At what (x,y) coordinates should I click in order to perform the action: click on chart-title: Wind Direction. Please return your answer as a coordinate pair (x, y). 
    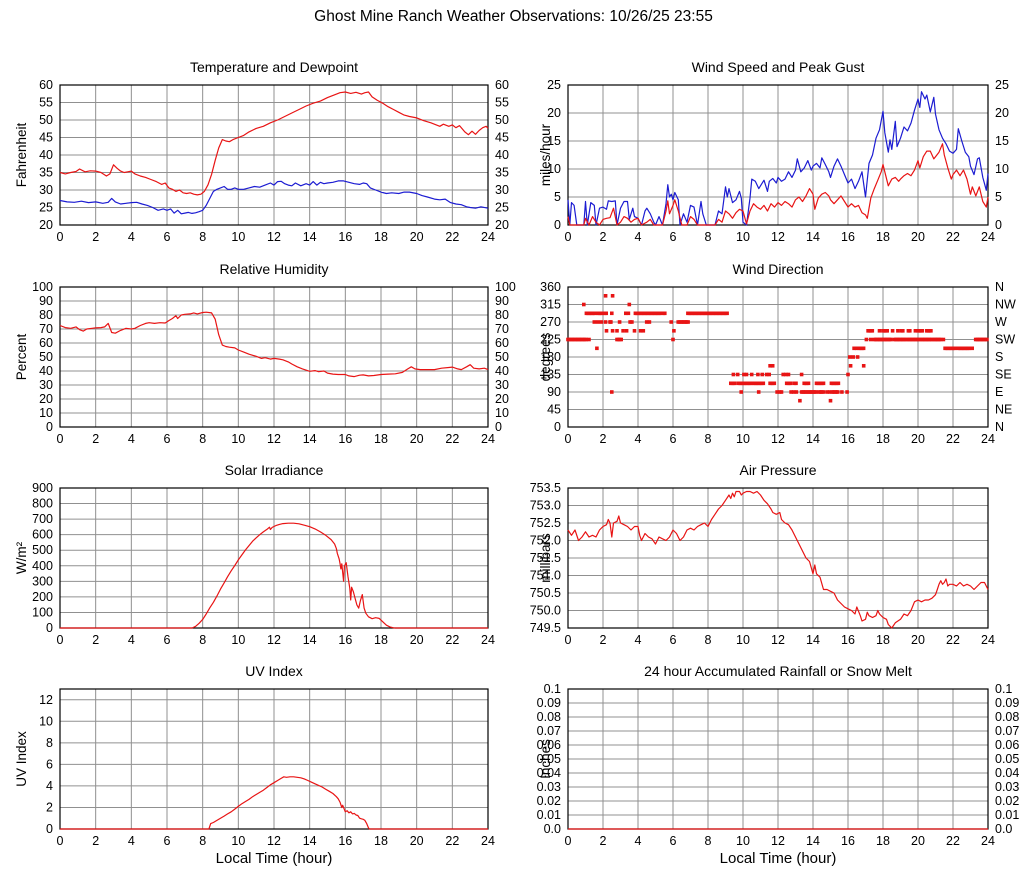
    Looking at the image, I should click on (777, 269).